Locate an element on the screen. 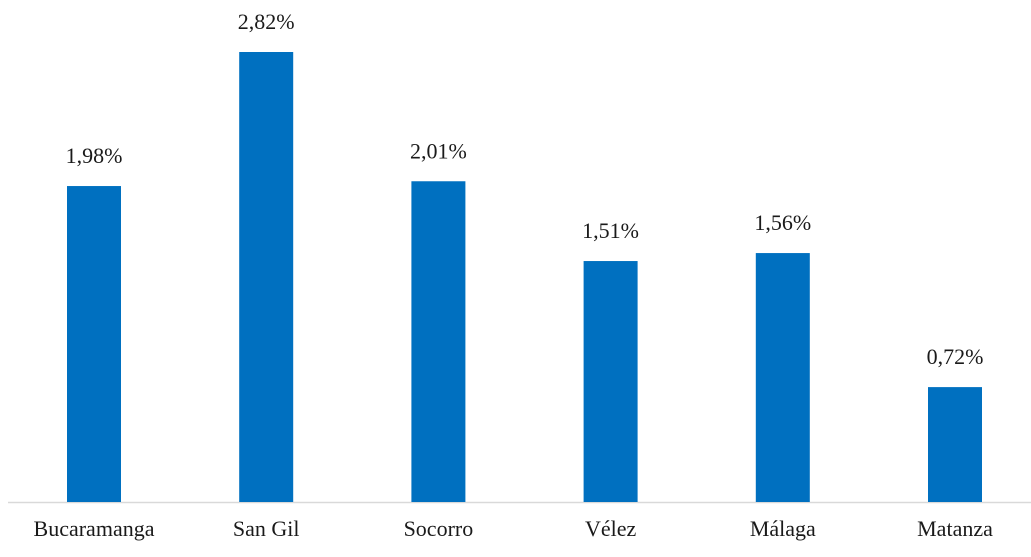 The height and width of the screenshot is (557, 1031). data-label: 1,51% is located at coordinates (610, 230).